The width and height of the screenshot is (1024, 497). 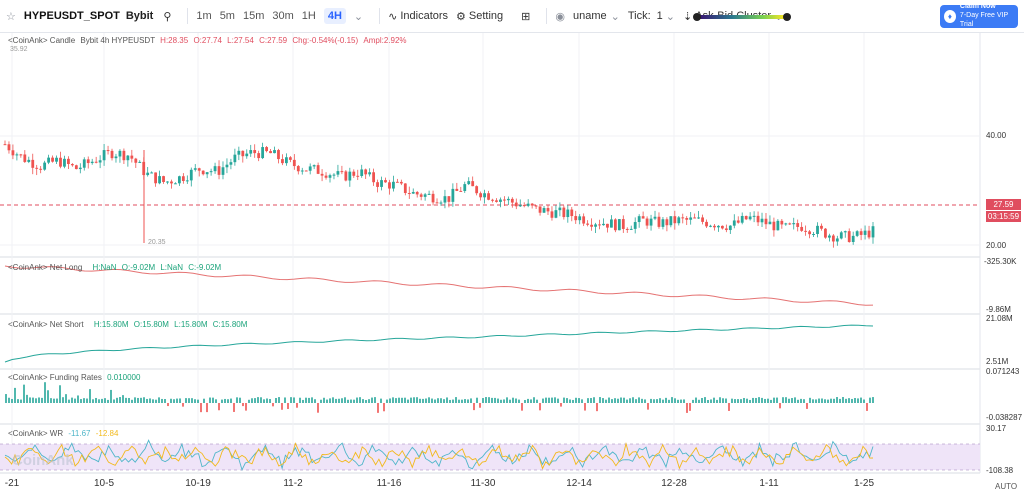 I want to click on timeframe-4h: 4H, so click(x=334, y=16).